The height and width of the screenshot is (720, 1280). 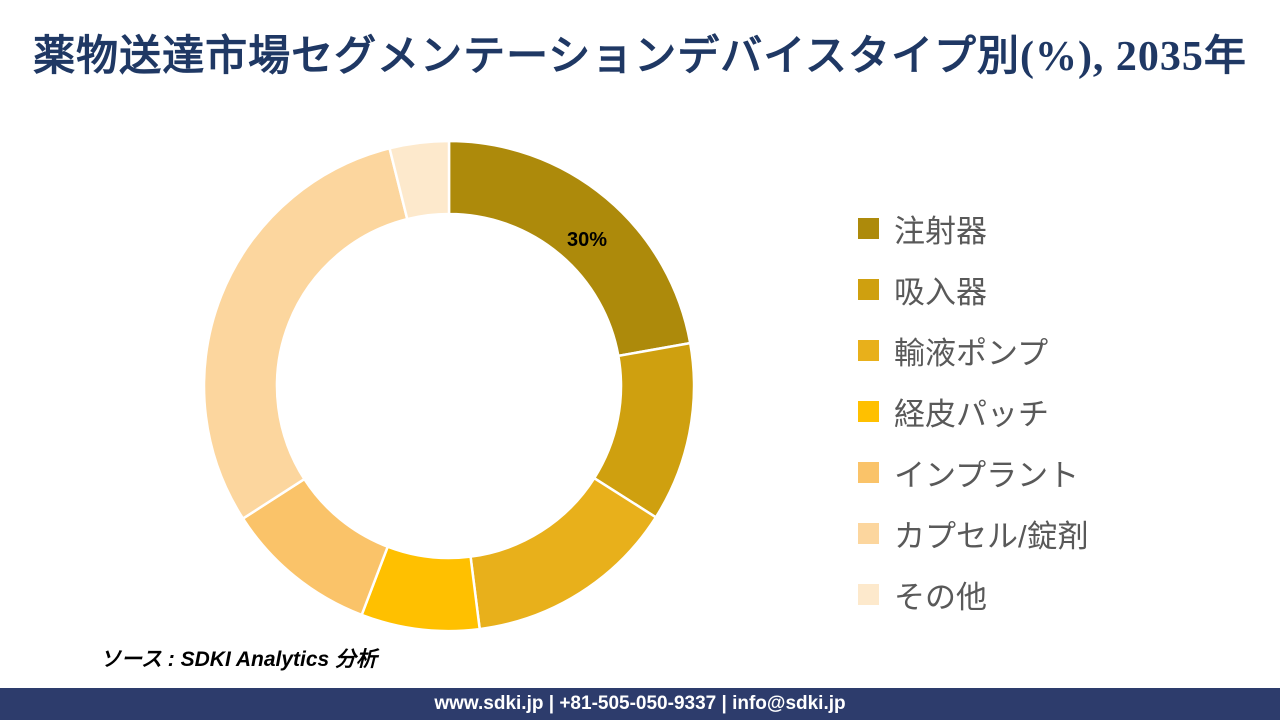 I want to click on legend-item: 経皮パッチ, so click(x=973, y=411).